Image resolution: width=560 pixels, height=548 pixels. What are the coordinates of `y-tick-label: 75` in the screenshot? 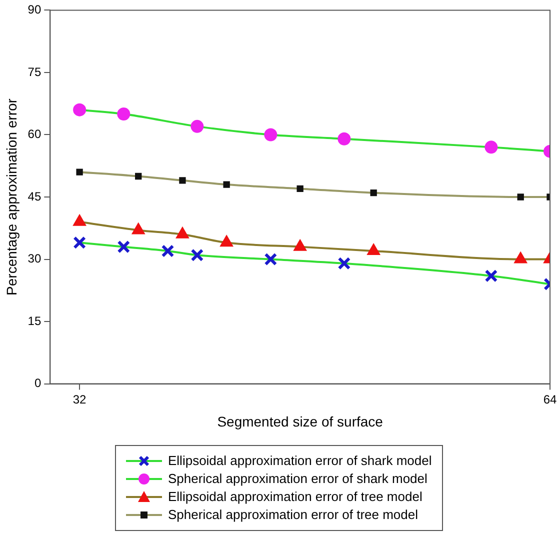 It's located at (35, 71).